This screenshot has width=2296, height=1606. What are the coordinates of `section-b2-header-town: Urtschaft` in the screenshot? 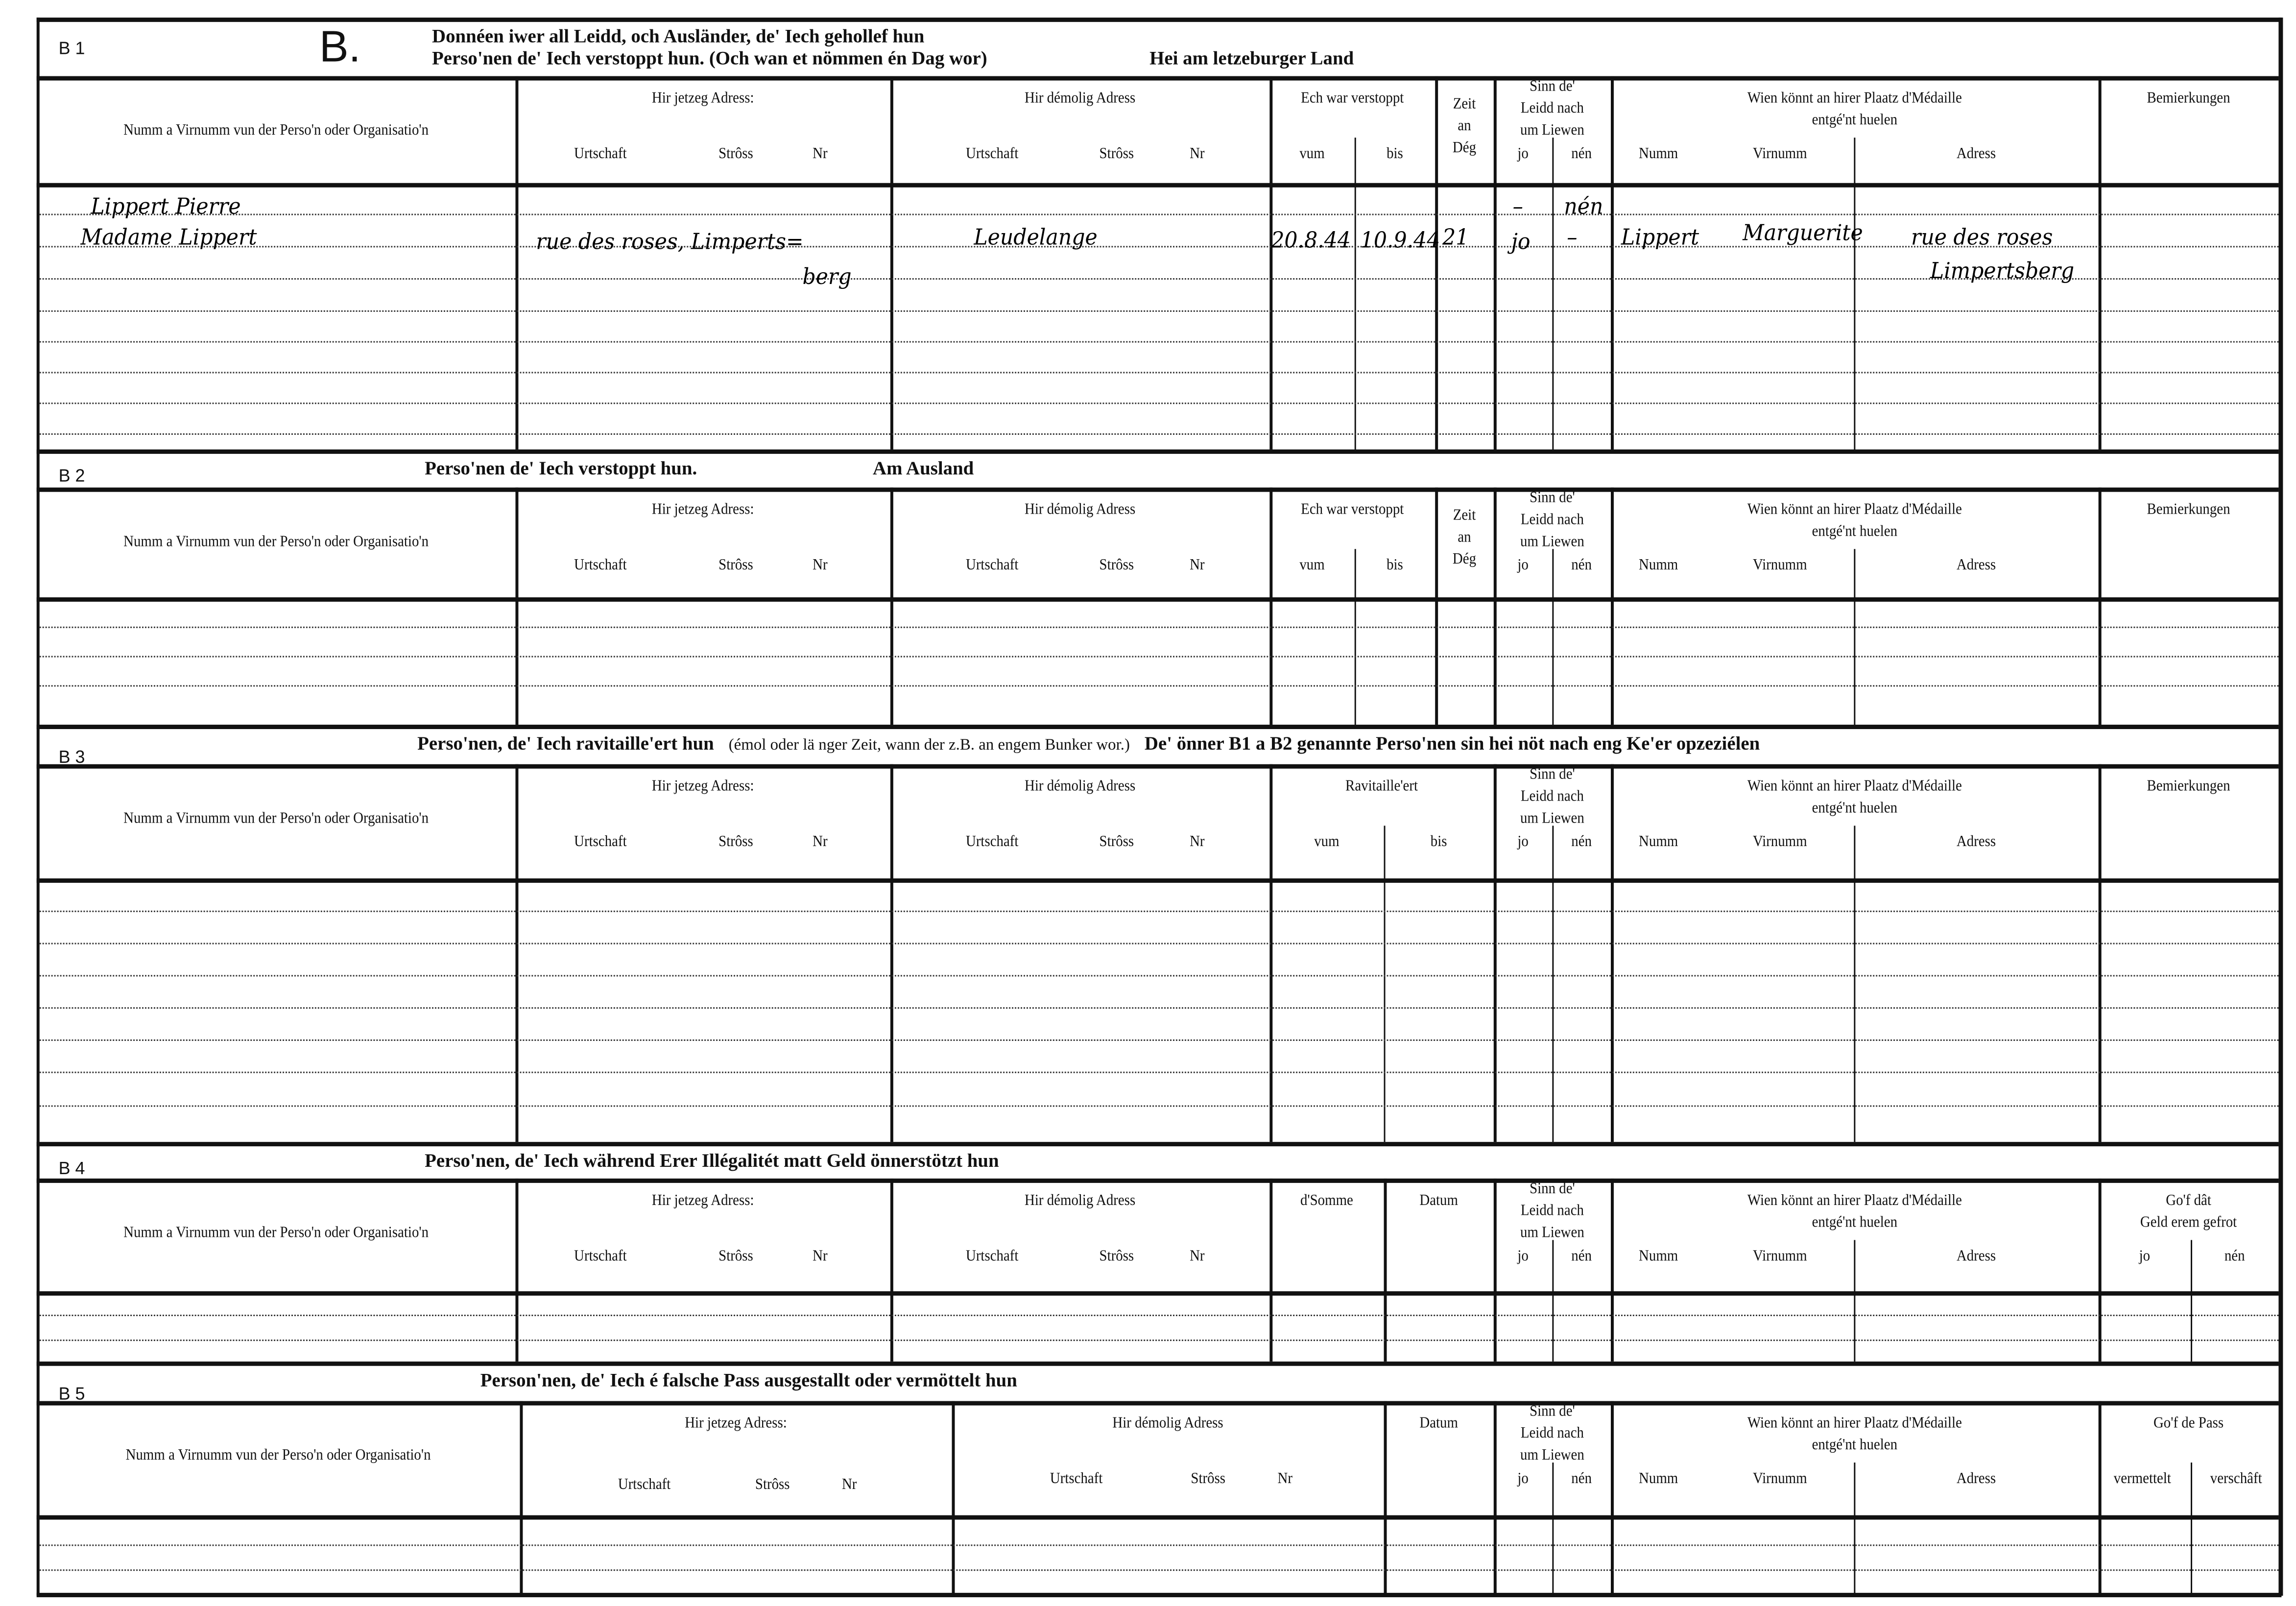 It's located at (600, 566).